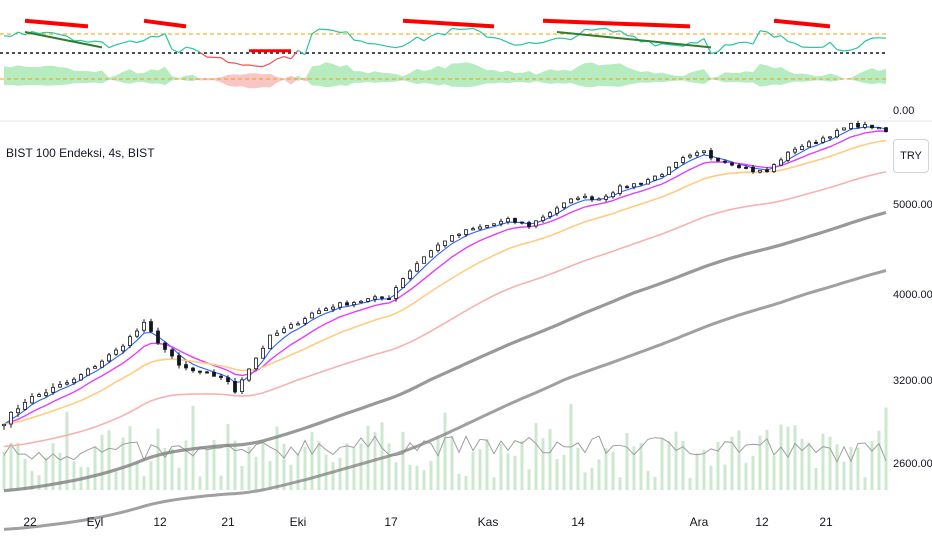  What do you see at coordinates (912, 205) in the screenshot?
I see `price-tick-label: 5000.00` at bounding box center [912, 205].